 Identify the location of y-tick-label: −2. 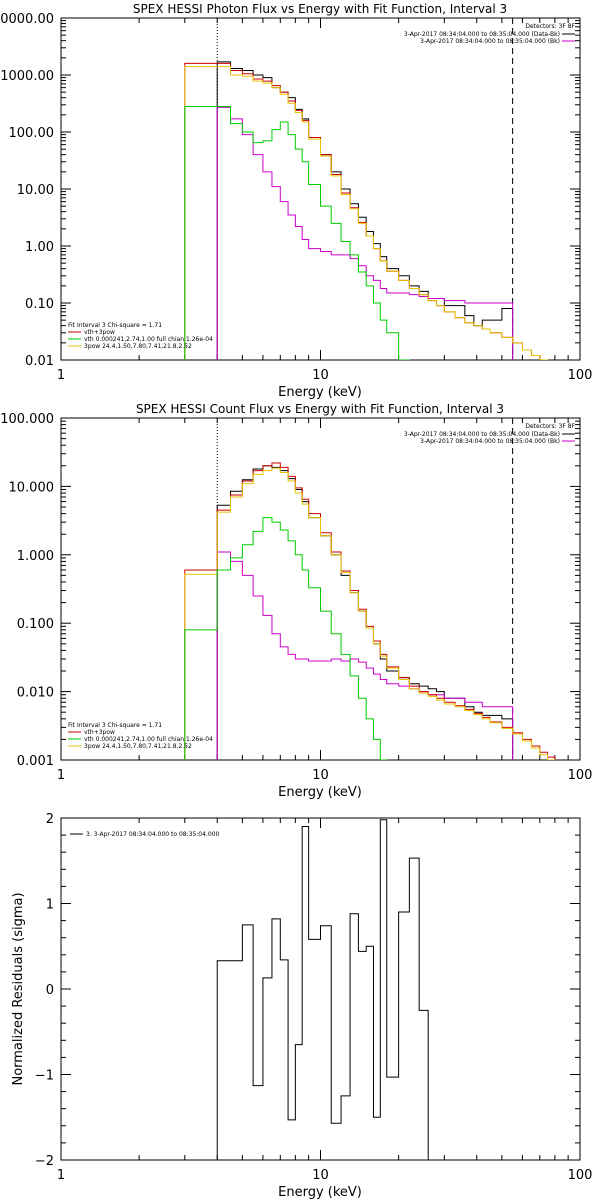
(44, 1161).